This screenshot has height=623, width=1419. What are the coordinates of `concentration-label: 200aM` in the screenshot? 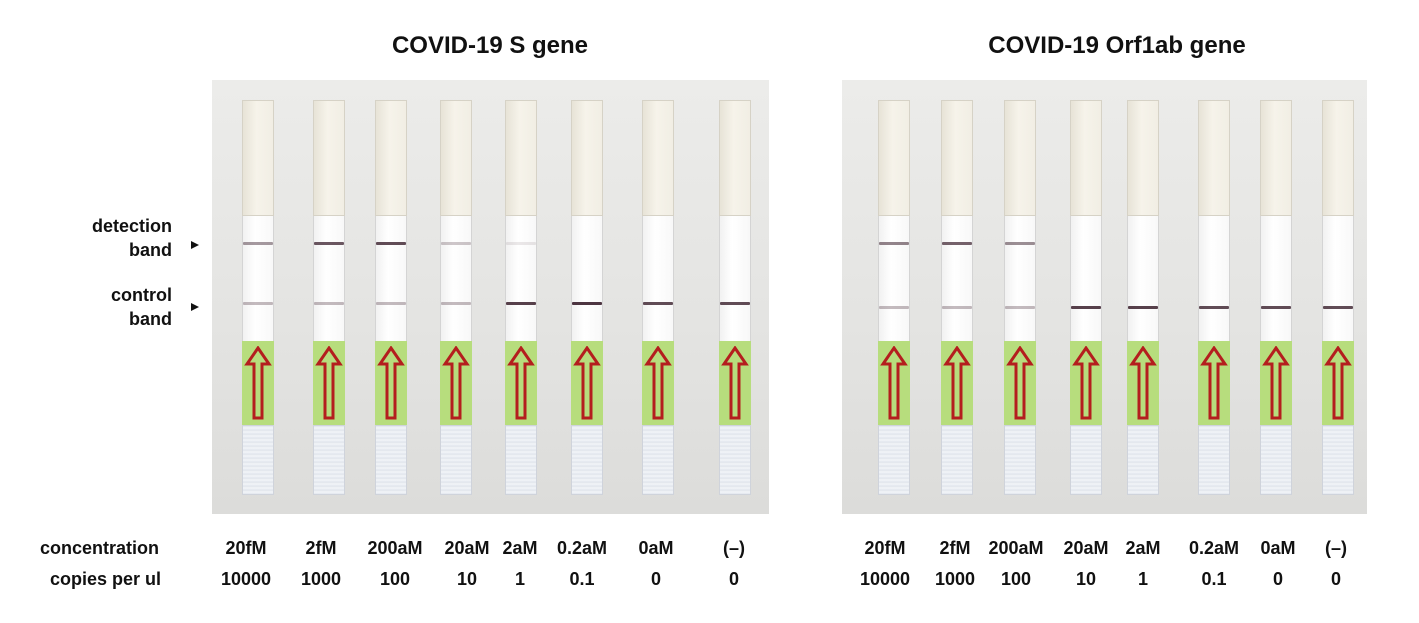 It's located at (1016, 548).